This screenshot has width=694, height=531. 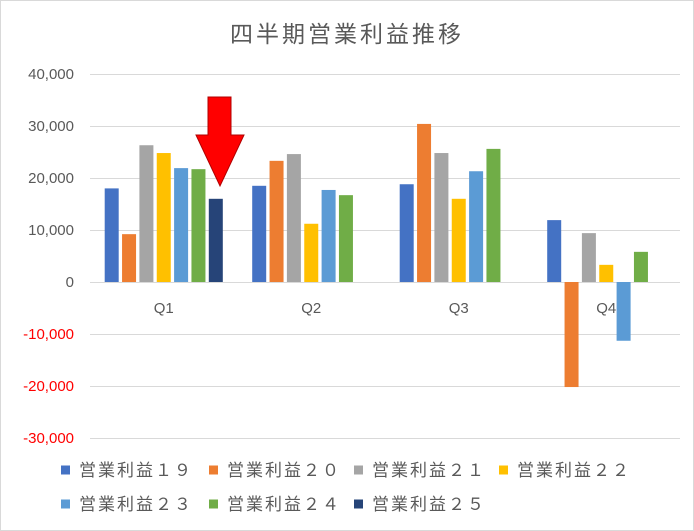 I want to click on bar-s1-q1, so click(x=111, y=235).